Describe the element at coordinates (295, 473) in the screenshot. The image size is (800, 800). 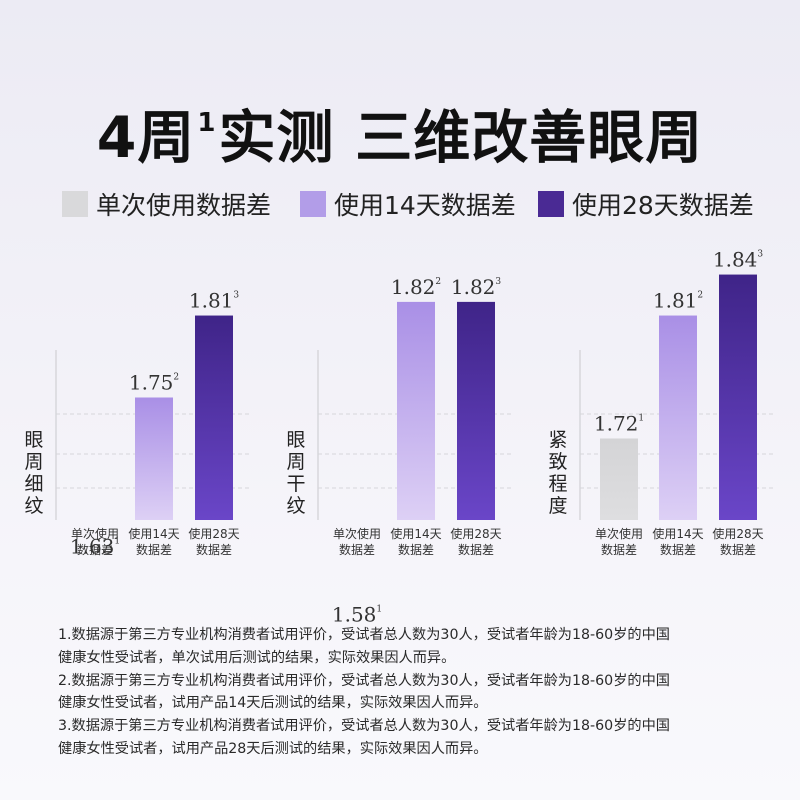
I see `y-axis-label: 眼周干纹` at that location.